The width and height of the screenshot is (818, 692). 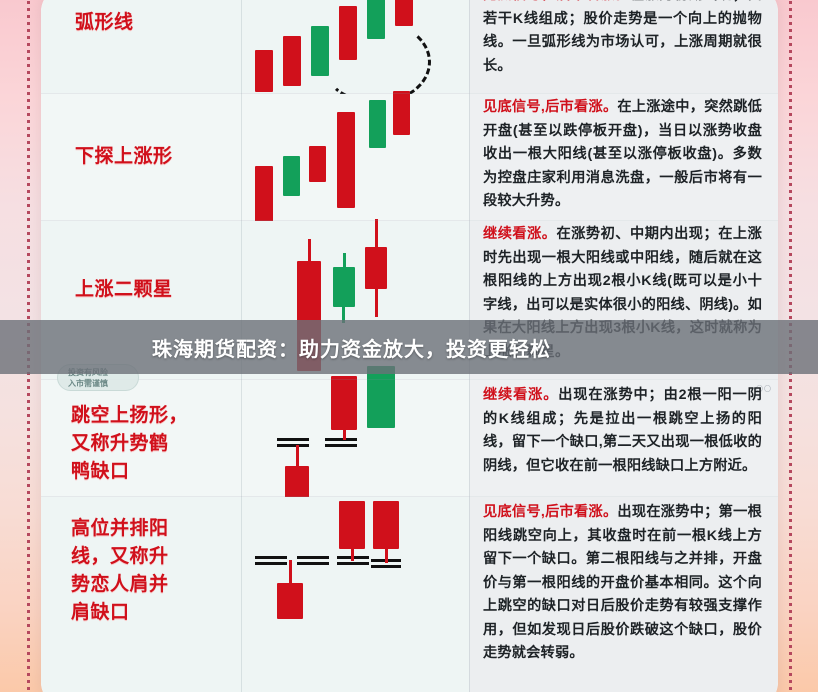 I want to click on candlestick-chart-gap-up, so click(x=355, y=432).